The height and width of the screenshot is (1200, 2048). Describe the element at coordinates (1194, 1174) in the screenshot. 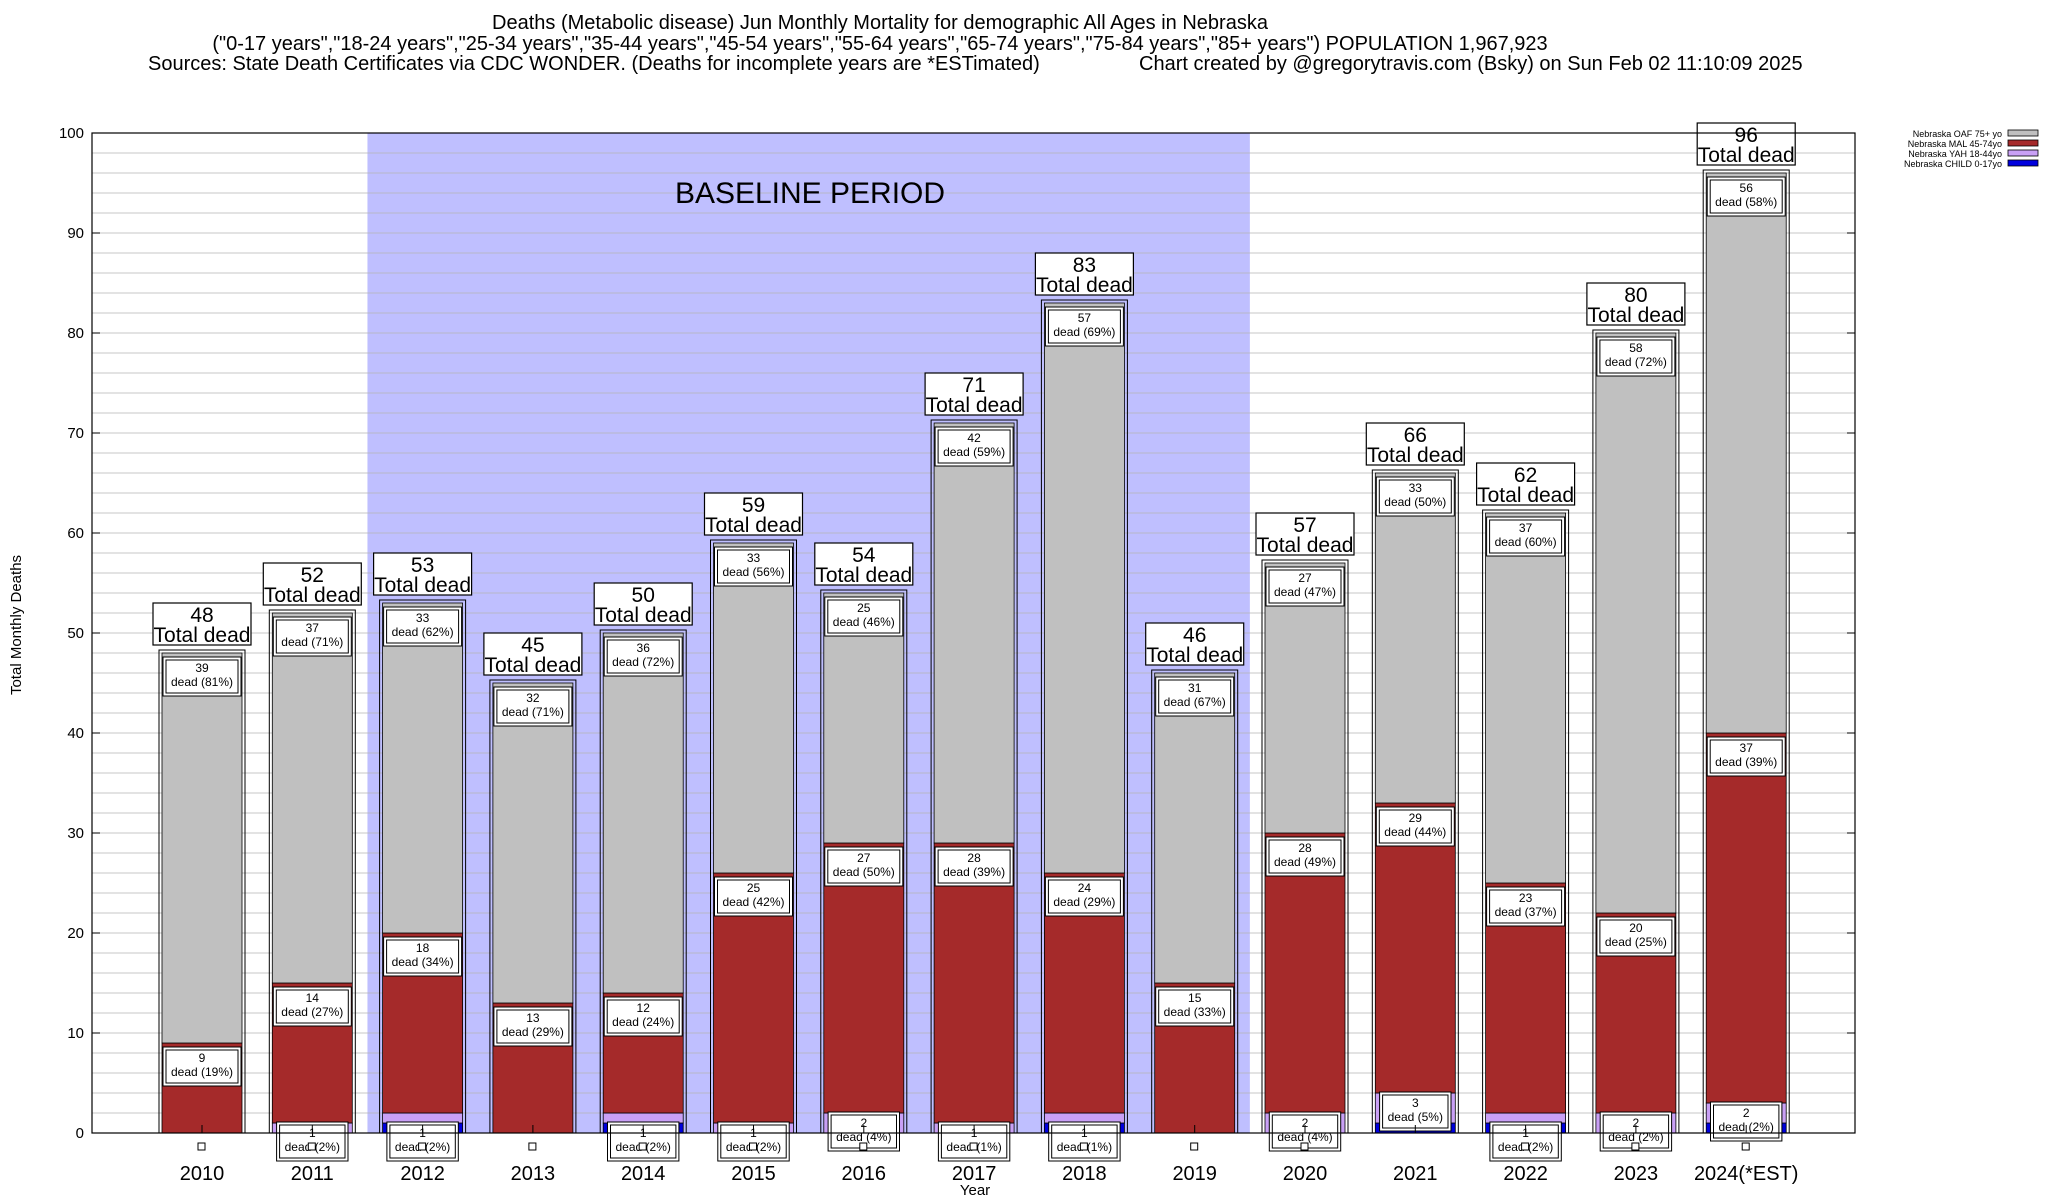

I see `x-tick-label: 2019` at that location.